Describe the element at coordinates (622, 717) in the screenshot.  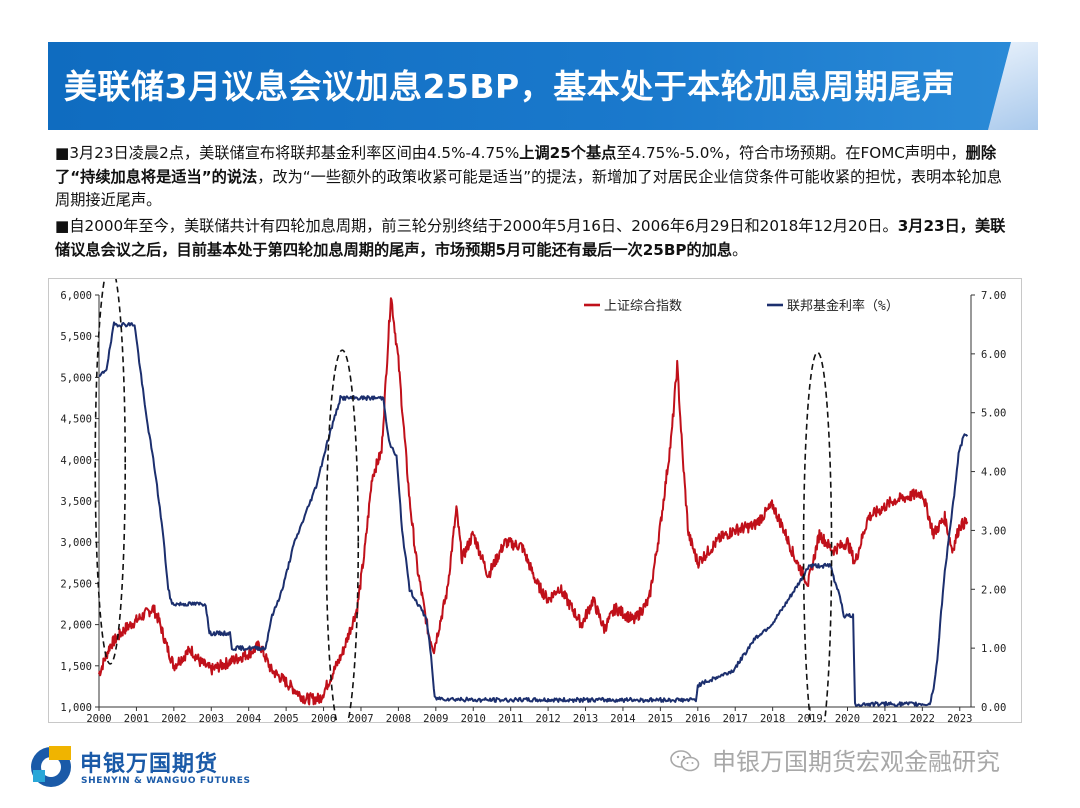
I see `x-tick-label: 2014` at that location.